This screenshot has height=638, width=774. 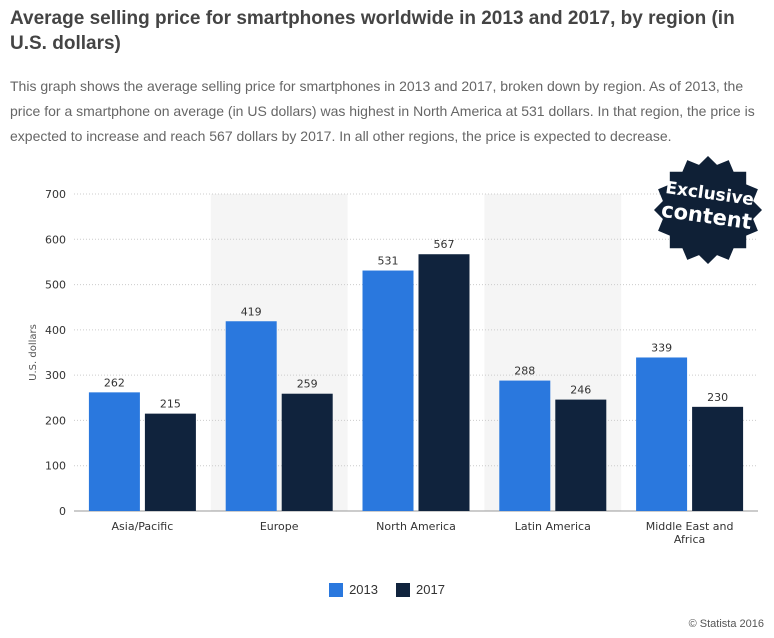 I want to click on badge-seal-icon, so click(x=708, y=210).